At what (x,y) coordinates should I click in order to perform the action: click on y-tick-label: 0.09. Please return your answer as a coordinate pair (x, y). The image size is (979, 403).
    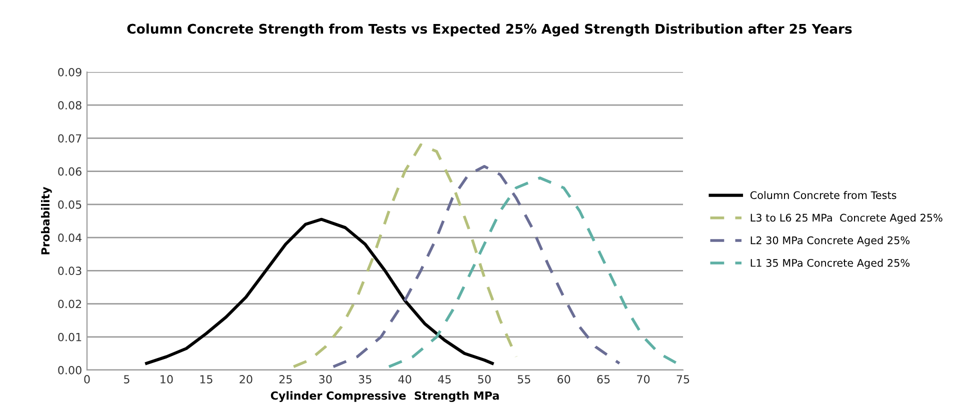
    Looking at the image, I should click on (70, 72).